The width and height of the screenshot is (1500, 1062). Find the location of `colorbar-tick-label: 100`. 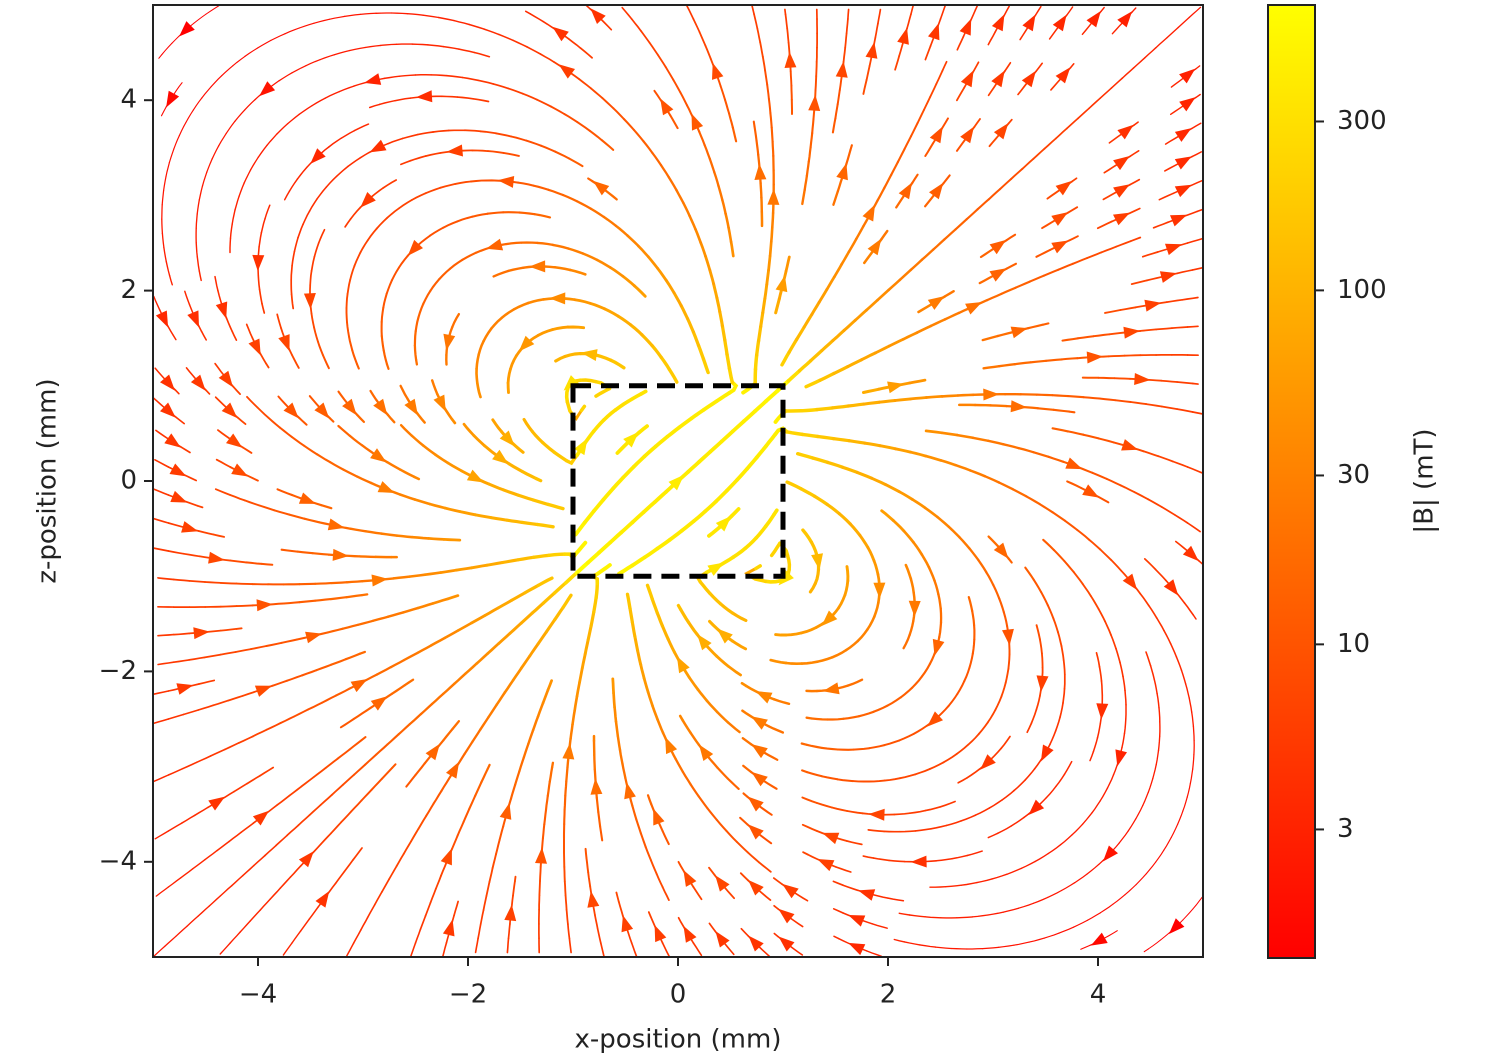

colorbar-tick-label: 100 is located at coordinates (1362, 290).